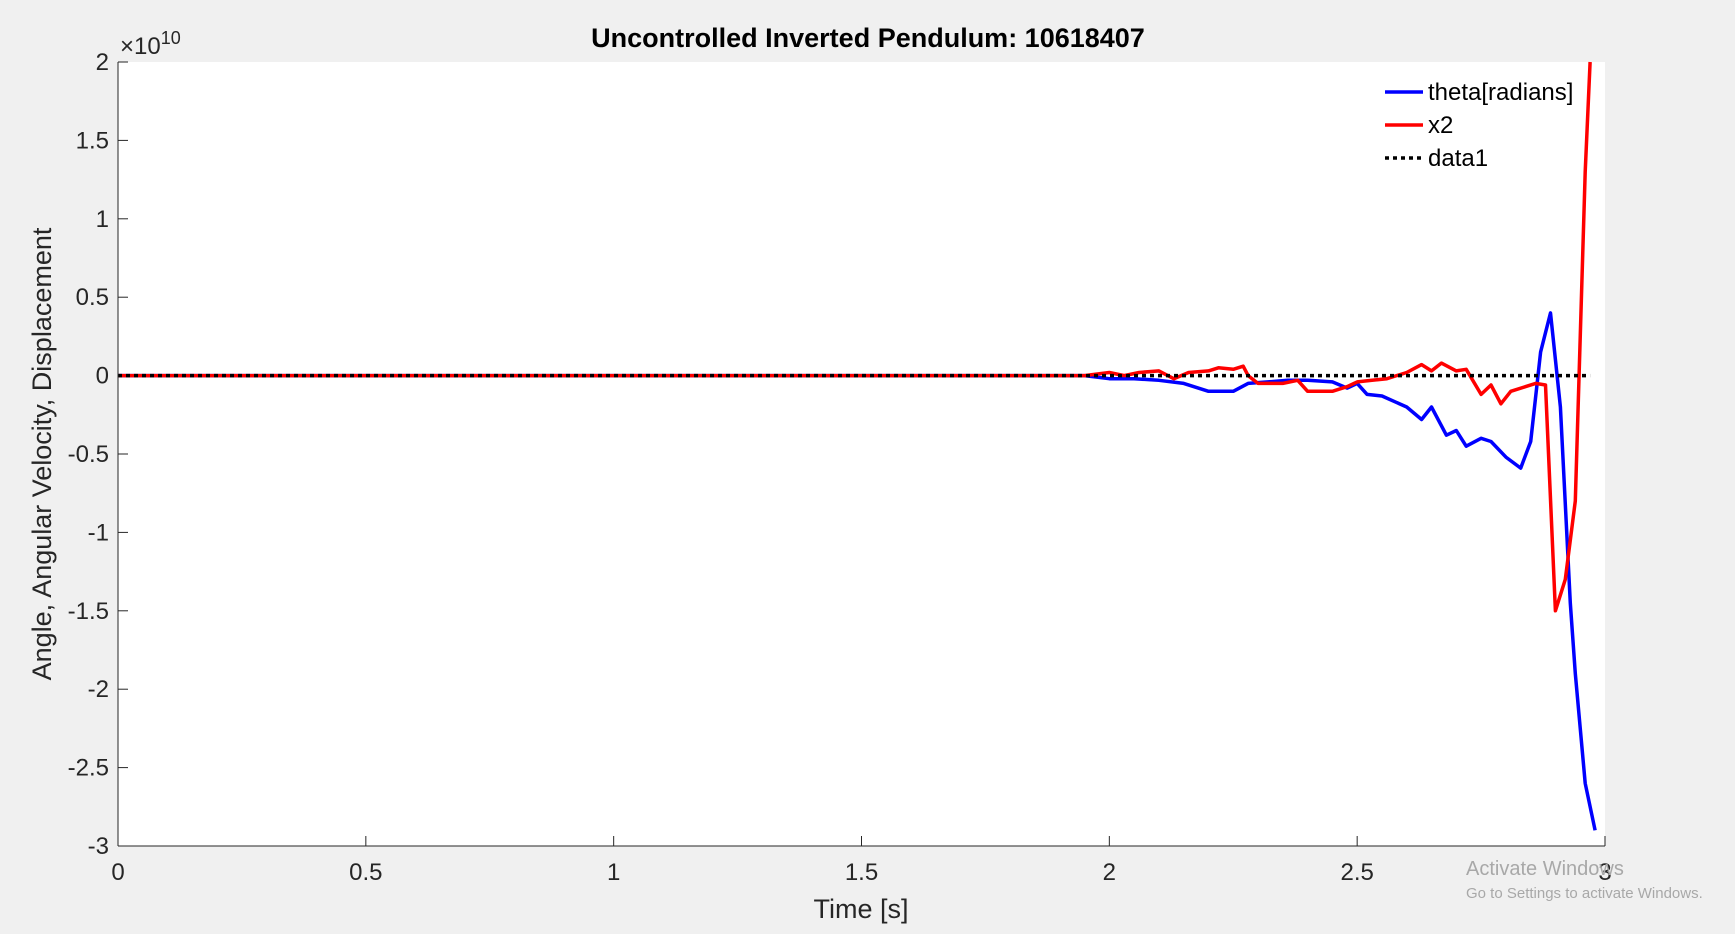  Describe the element at coordinates (102, 376) in the screenshot. I see `y-tick-label: 0` at that location.